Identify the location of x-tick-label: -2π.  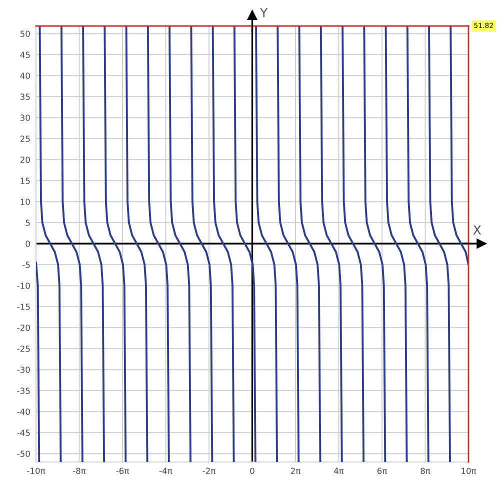
(209, 471).